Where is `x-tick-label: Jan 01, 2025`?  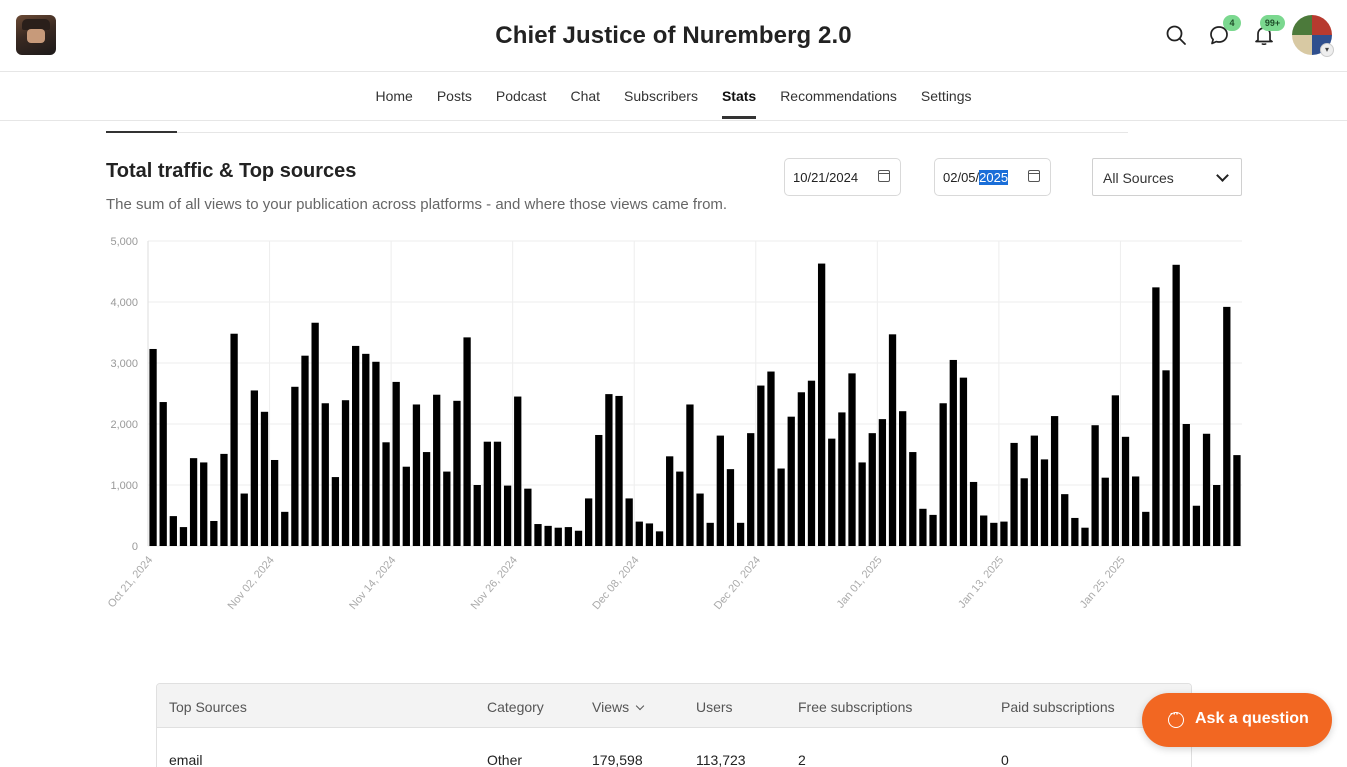 x-tick-label: Jan 01, 2025 is located at coordinates (860, 582).